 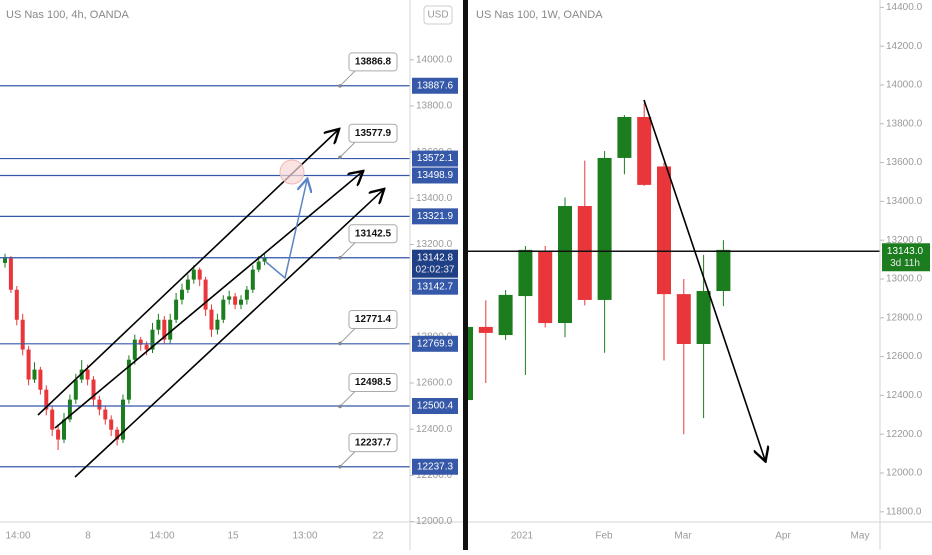 What do you see at coordinates (435, 175) in the screenshot?
I see `level-label: 13498.9` at bounding box center [435, 175].